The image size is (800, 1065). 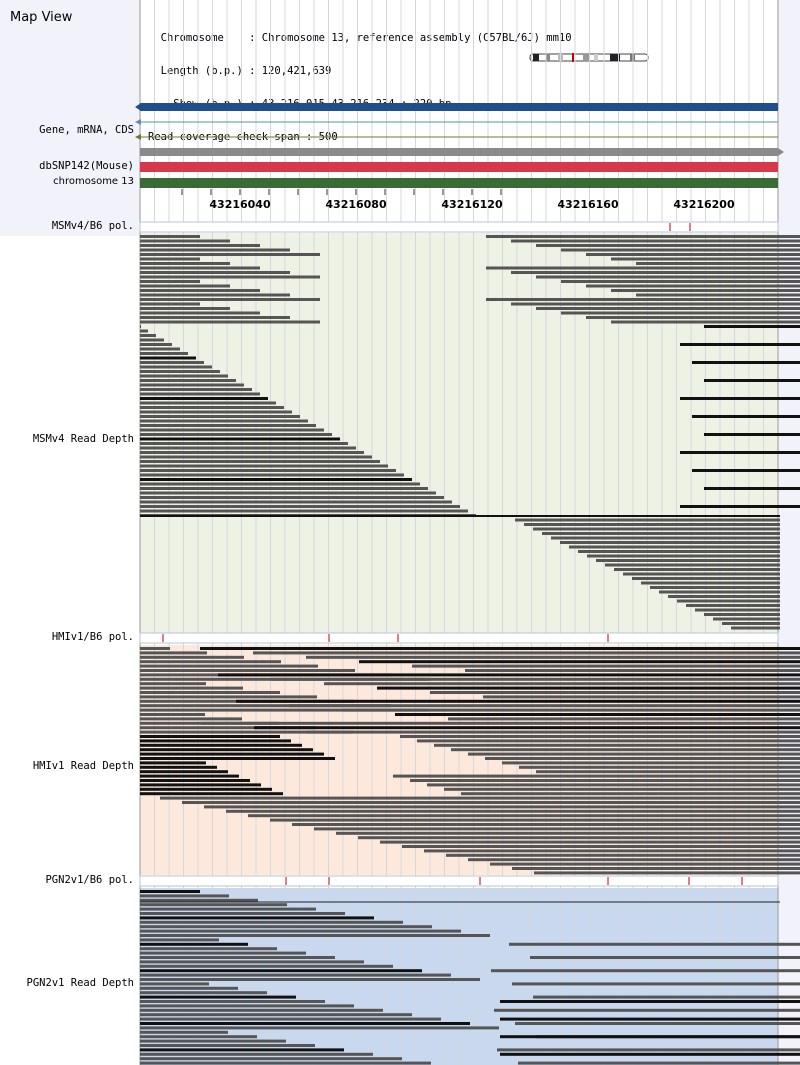 I want to click on axis-tick-label: 43216120, so click(x=472, y=204).